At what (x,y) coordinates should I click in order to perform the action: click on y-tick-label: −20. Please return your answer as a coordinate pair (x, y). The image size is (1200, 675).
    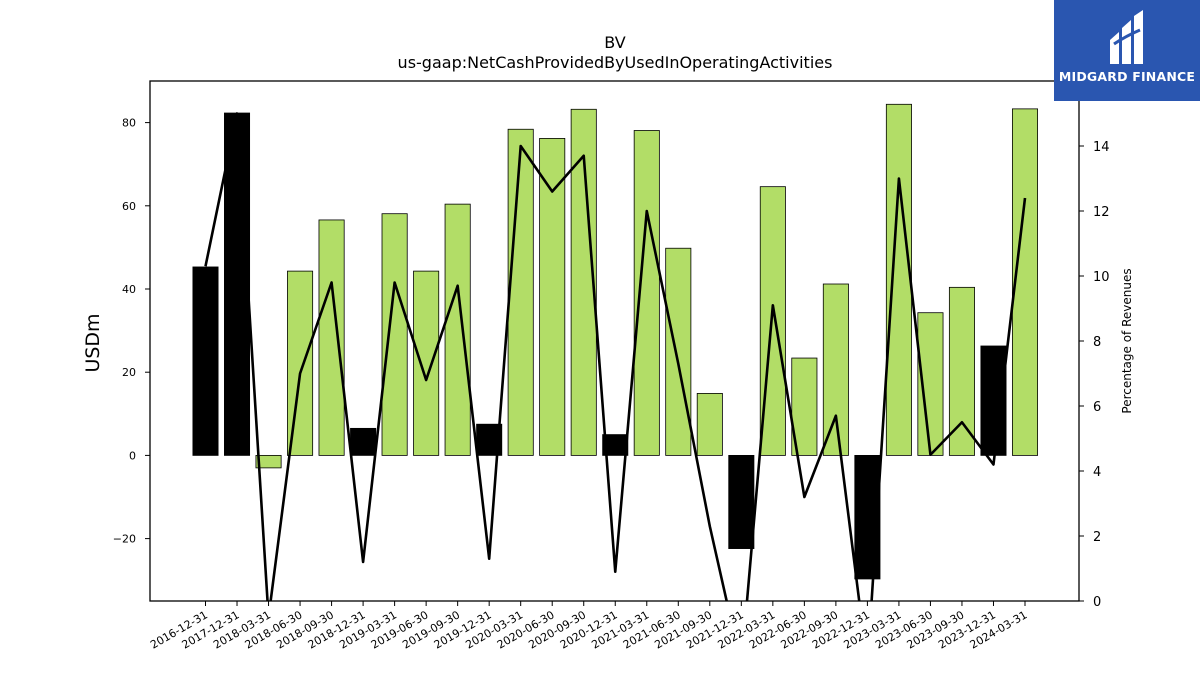
    Looking at the image, I should click on (124, 539).